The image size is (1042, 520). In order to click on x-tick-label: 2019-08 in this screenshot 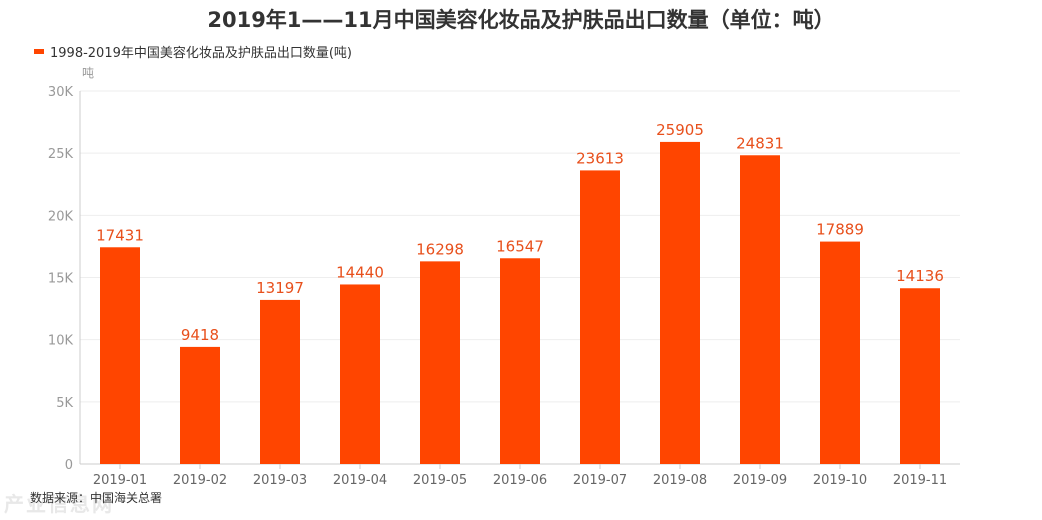, I will do `click(680, 480)`.